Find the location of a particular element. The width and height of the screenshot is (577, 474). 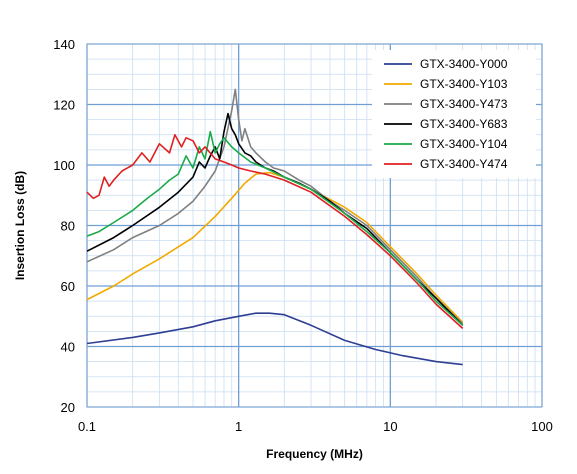

legend-label: GTX-3400-Y683 is located at coordinates (464, 124).